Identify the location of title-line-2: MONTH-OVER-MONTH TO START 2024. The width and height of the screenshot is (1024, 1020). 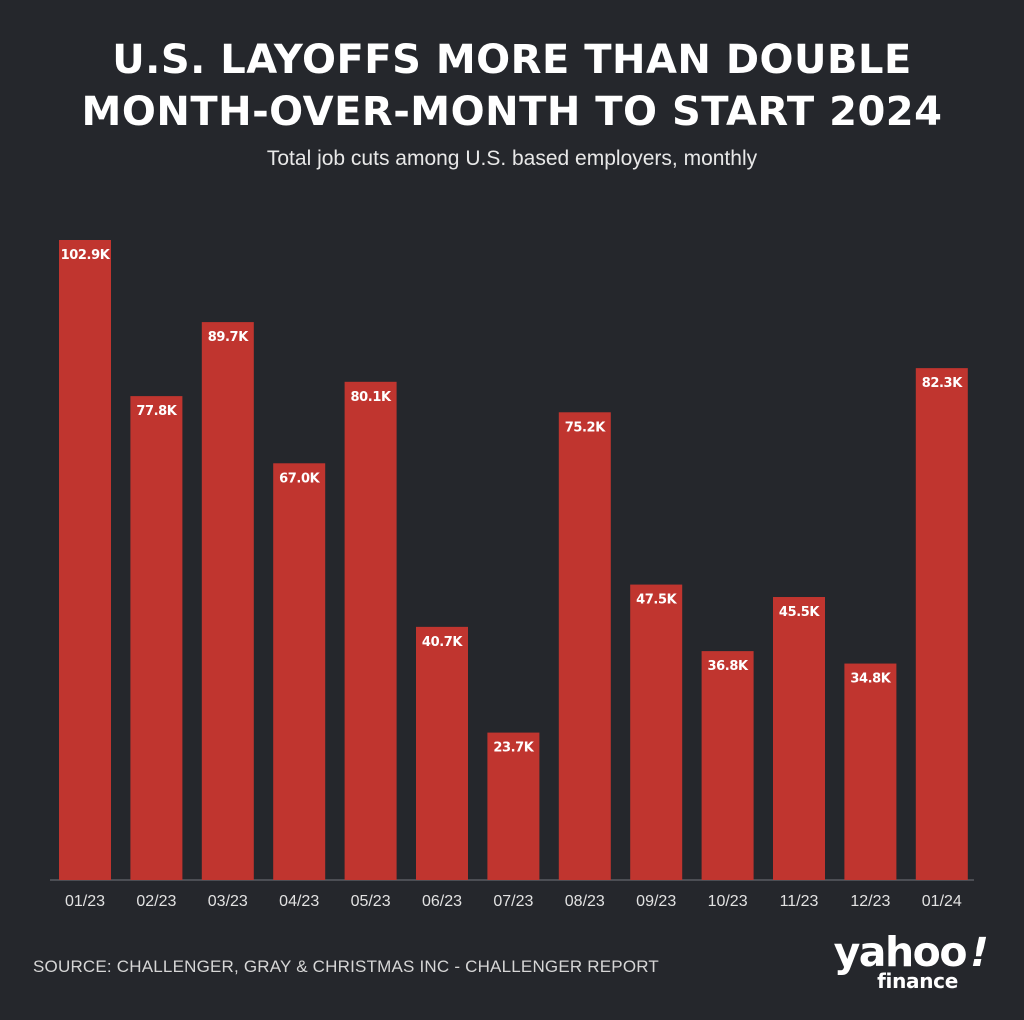
(512, 112).